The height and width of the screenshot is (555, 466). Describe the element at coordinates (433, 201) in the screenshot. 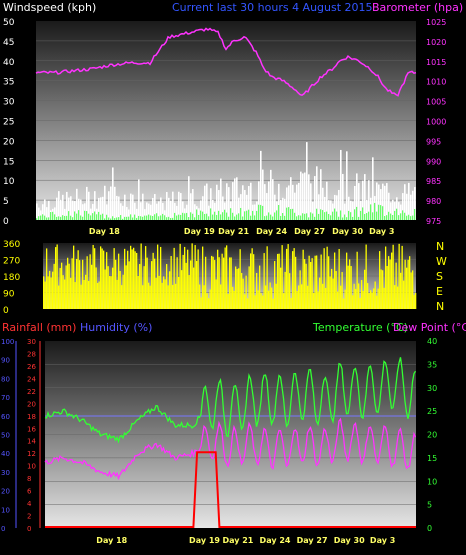

I see `barometer-tick: 980` at that location.